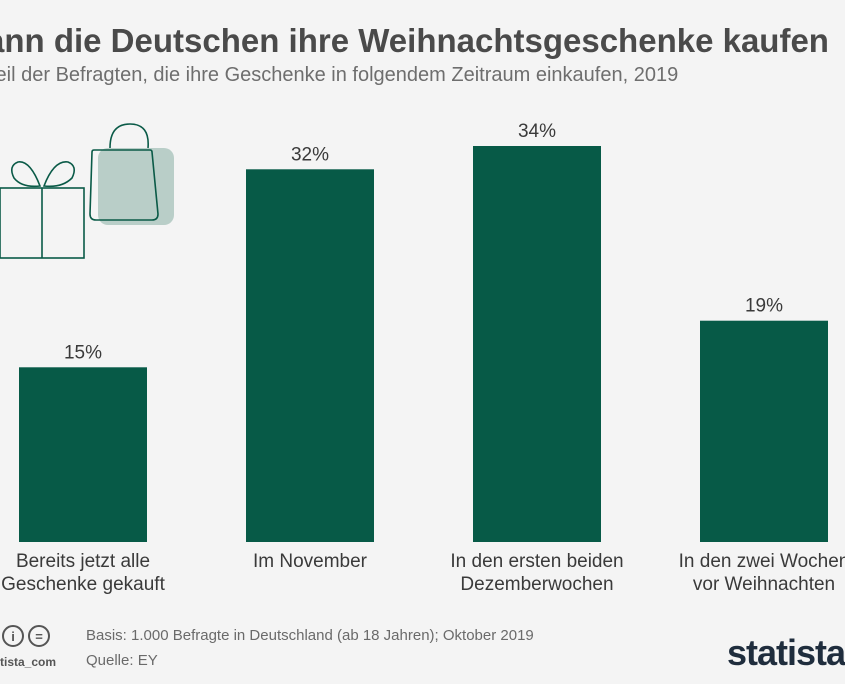  What do you see at coordinates (26, 636) in the screenshot?
I see `license-icons: i =` at bounding box center [26, 636].